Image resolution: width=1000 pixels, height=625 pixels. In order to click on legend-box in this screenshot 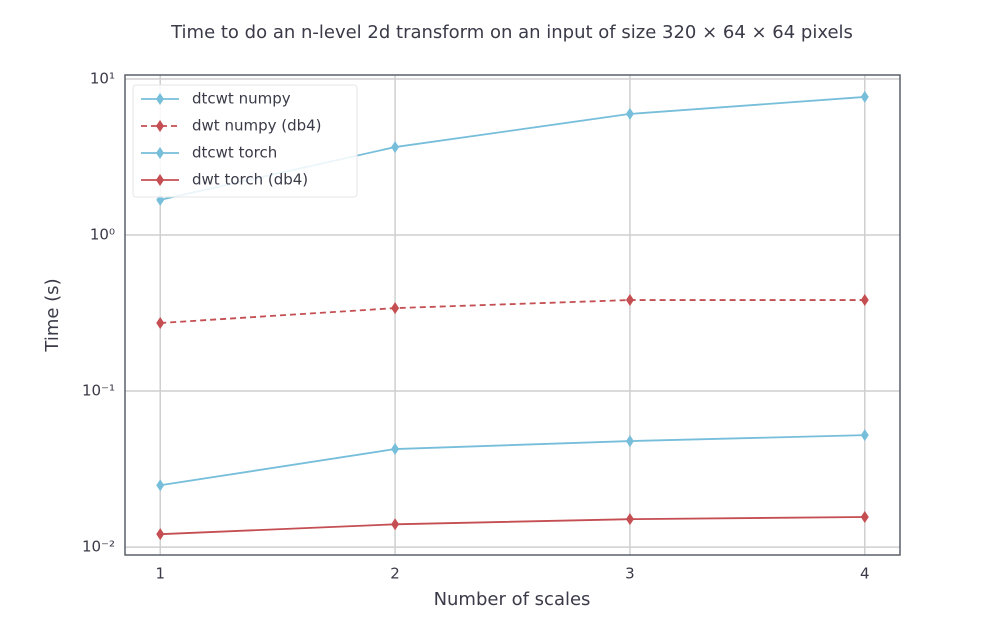, I will do `click(245, 141)`.